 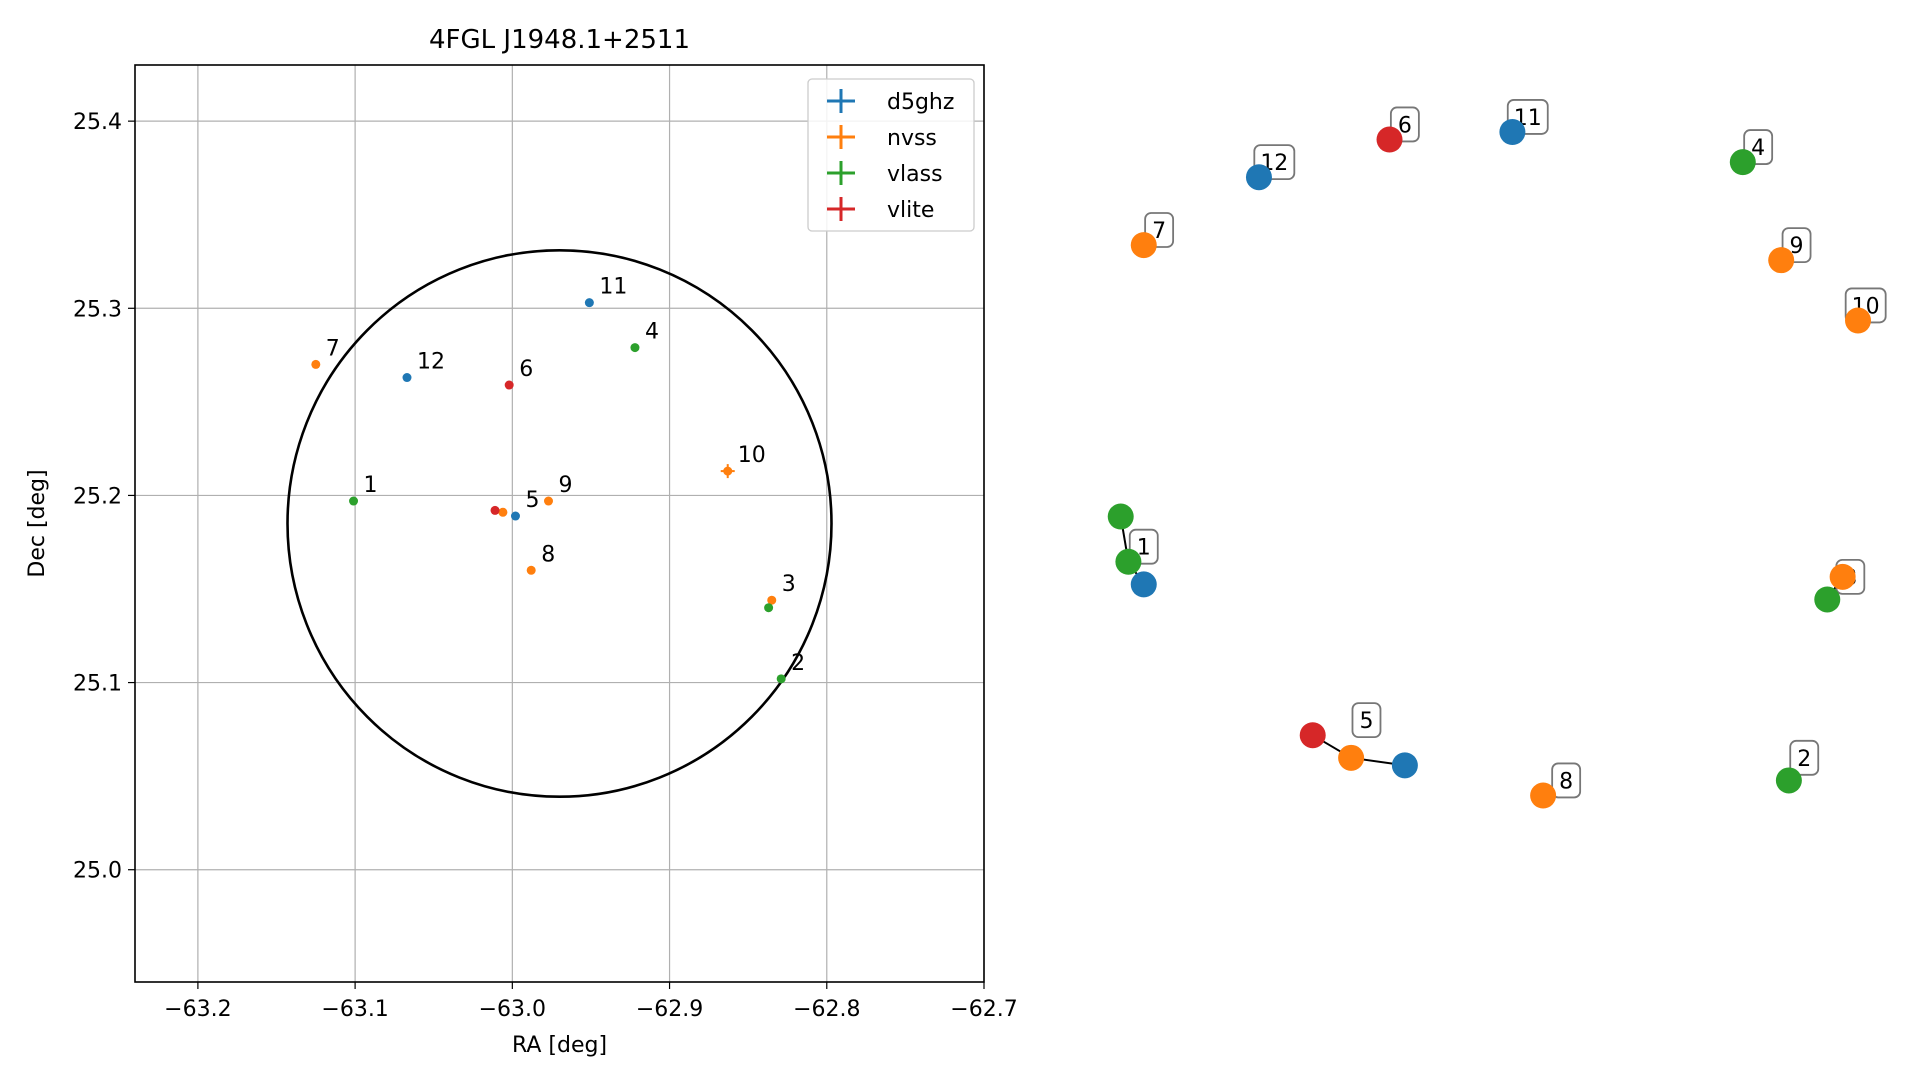 I want to click on group-label: 1, so click(x=1144, y=548).